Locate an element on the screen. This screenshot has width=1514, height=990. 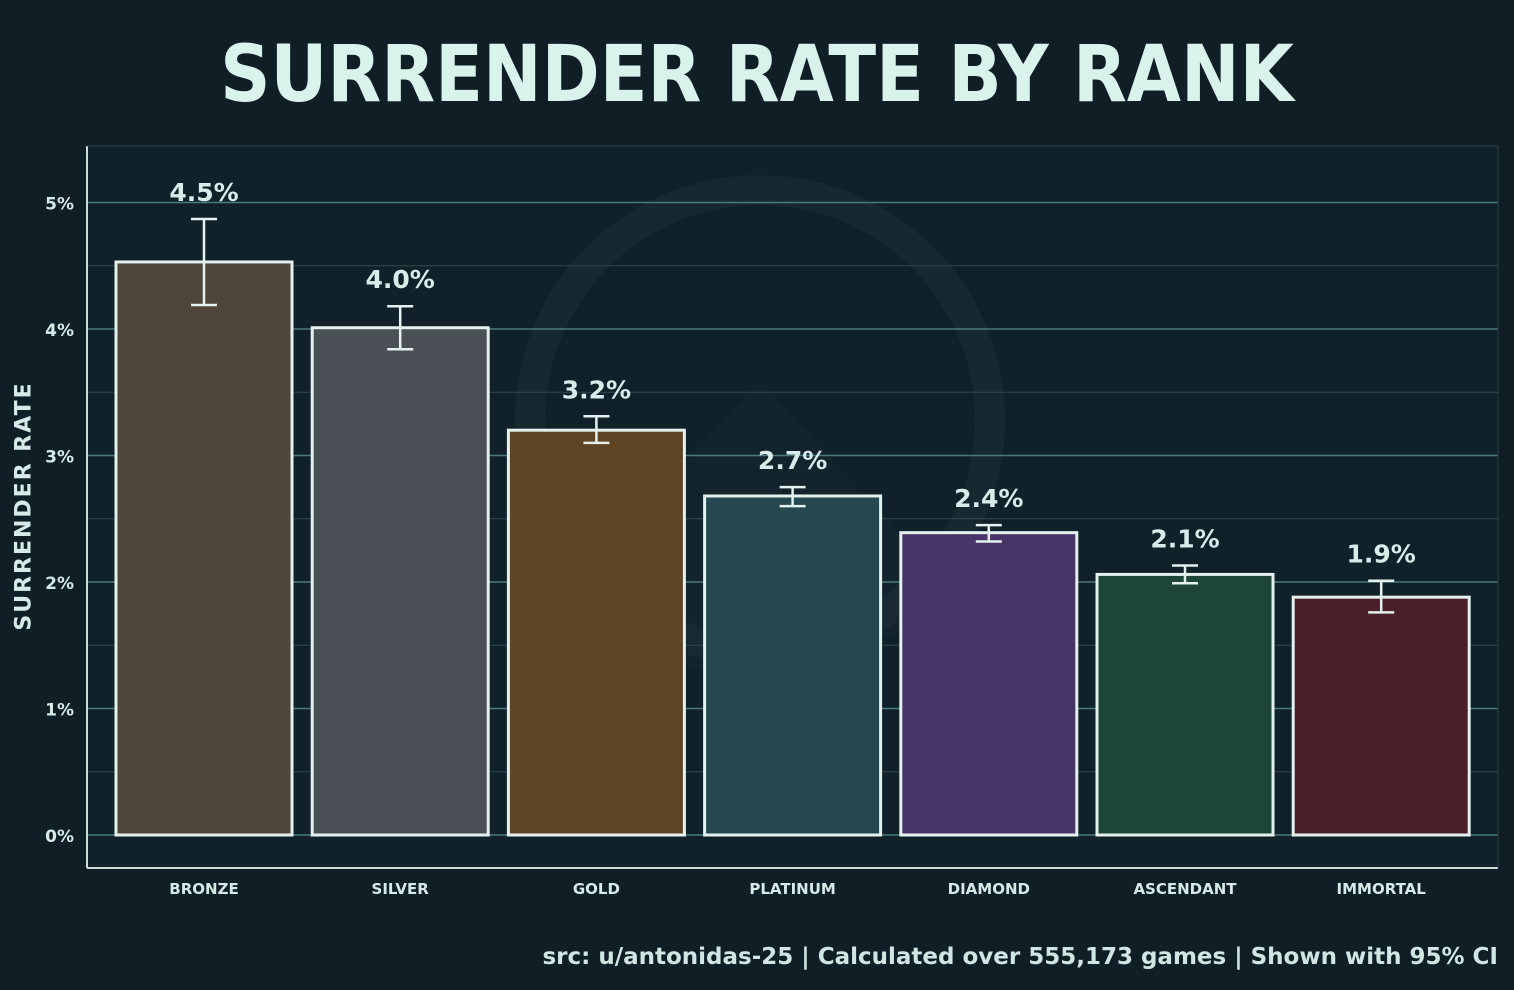
value-label: 1.9% is located at coordinates (1381, 554).